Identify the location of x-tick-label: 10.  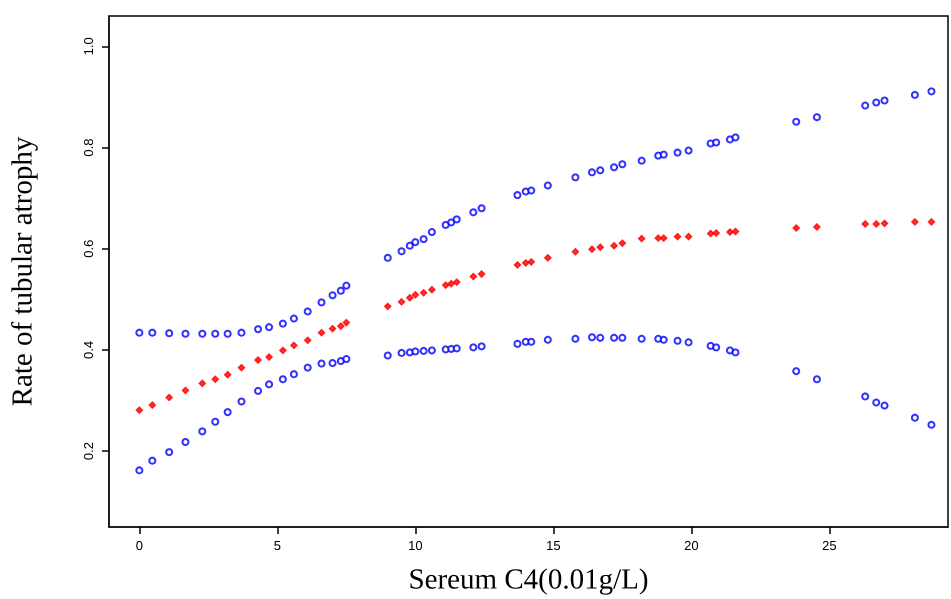
(415, 545).